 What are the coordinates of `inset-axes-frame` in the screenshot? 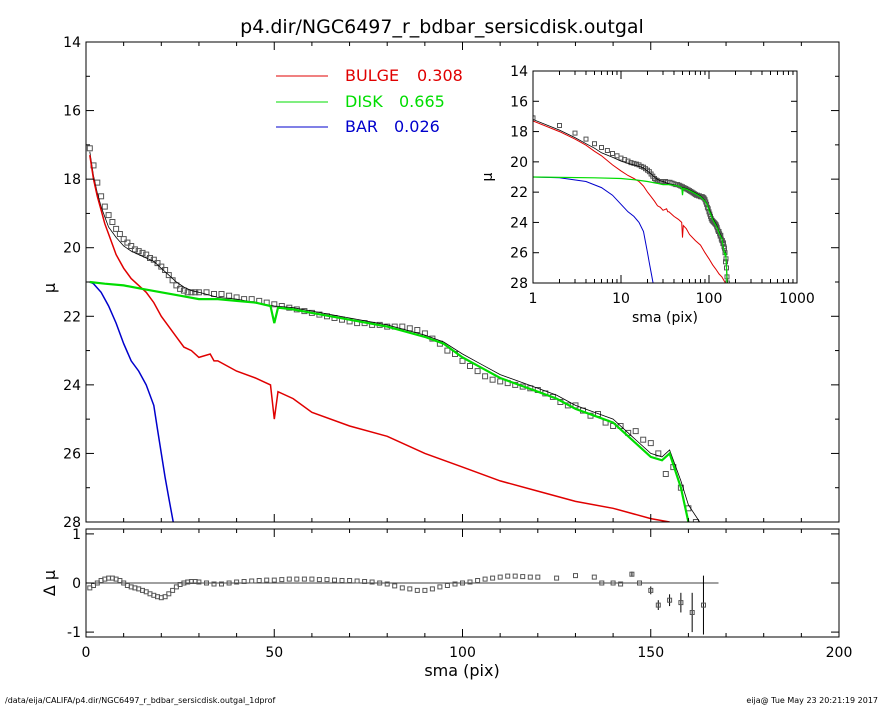 It's located at (665, 177).